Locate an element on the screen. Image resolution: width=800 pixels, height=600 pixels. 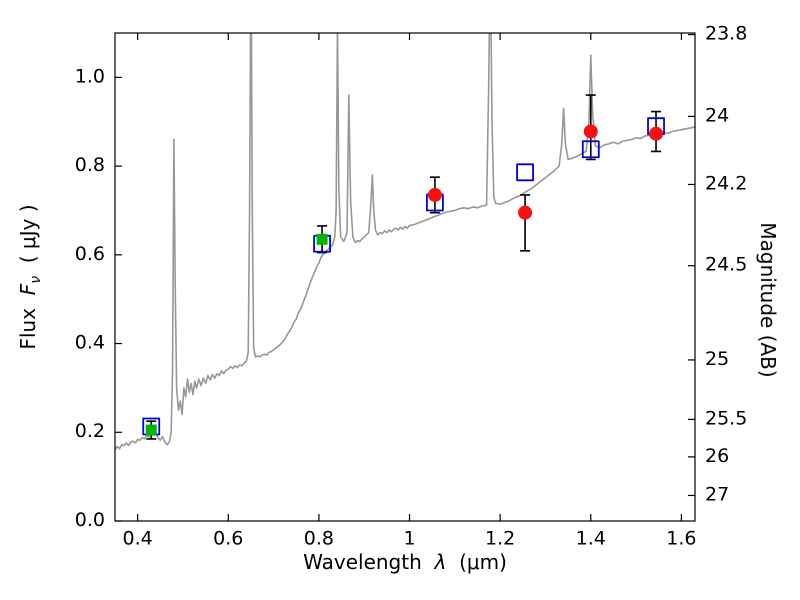
x-axis-label-symbol: λ is located at coordinates (440, 562).